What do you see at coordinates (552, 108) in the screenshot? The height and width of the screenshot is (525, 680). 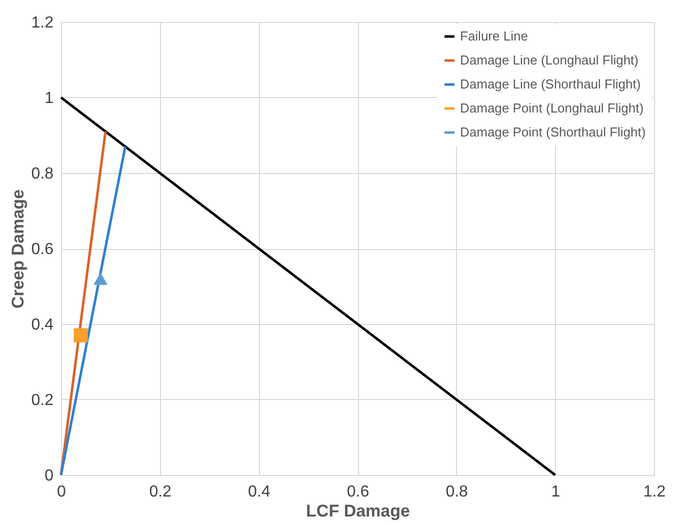 I see `legend-label: Damage Point (Longhaul Flight)` at bounding box center [552, 108].